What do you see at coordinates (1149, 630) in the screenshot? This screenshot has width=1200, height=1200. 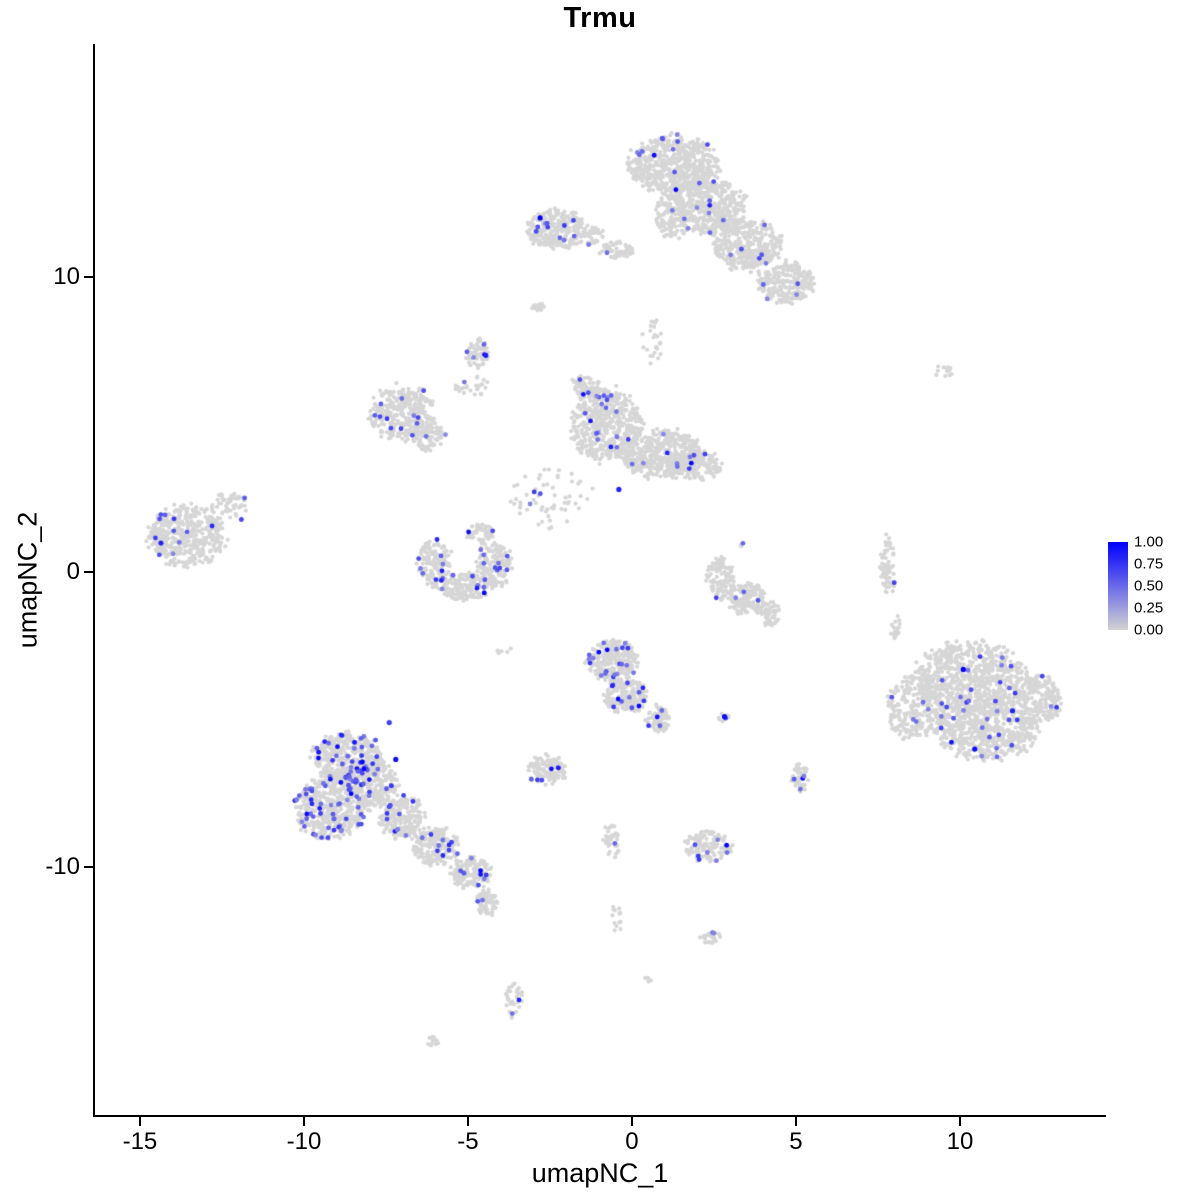 I see `legend-tick-label: 0.00` at bounding box center [1149, 630].